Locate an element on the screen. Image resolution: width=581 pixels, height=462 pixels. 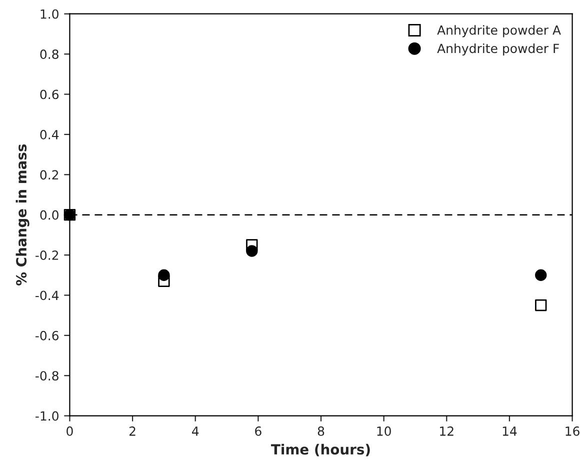
y-tick-label: -0.4 is located at coordinates (47, 295).